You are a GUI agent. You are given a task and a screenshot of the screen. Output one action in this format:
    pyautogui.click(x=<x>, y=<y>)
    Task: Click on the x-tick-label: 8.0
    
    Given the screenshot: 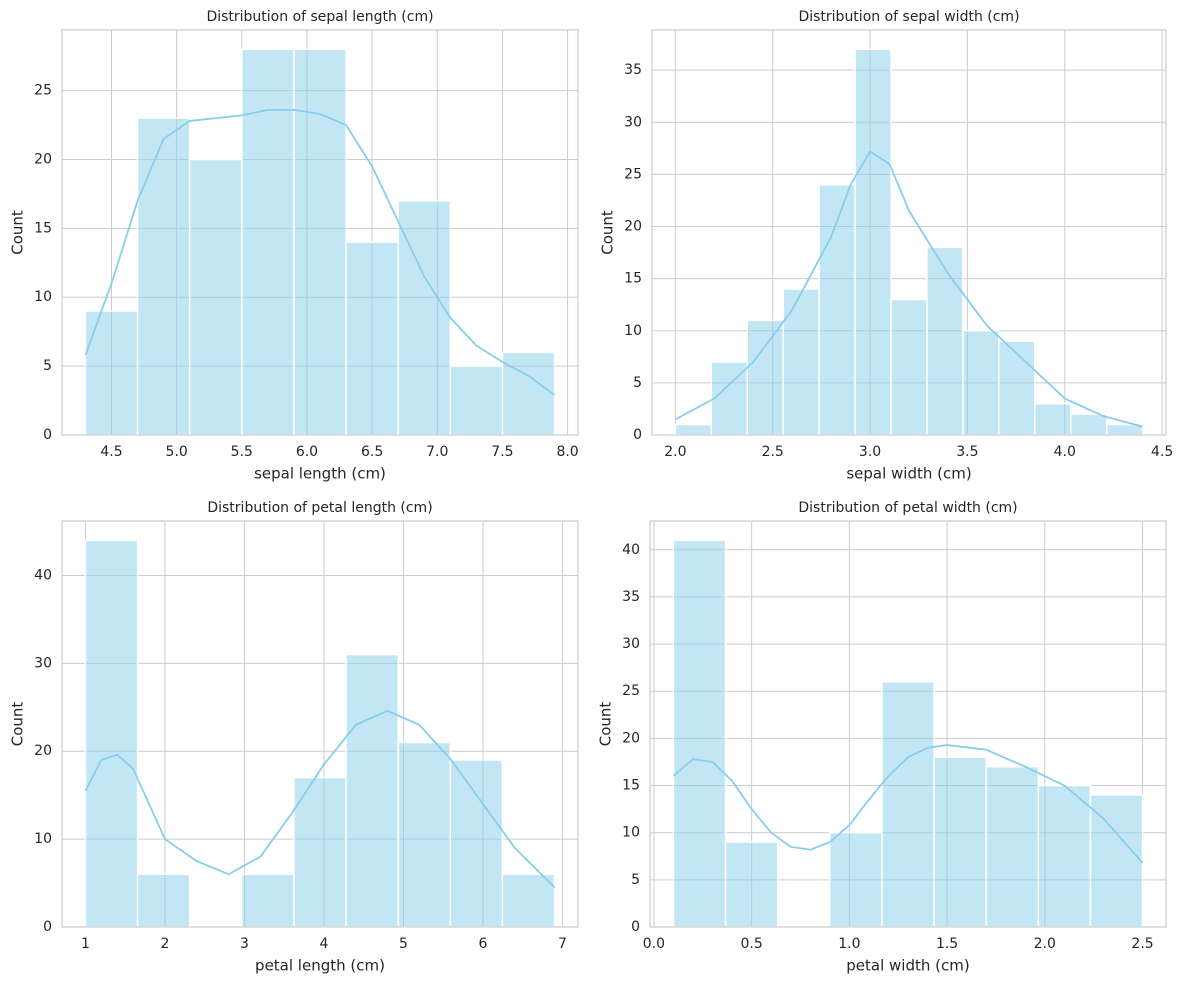 What is the action you would take?
    pyautogui.click(x=567, y=452)
    